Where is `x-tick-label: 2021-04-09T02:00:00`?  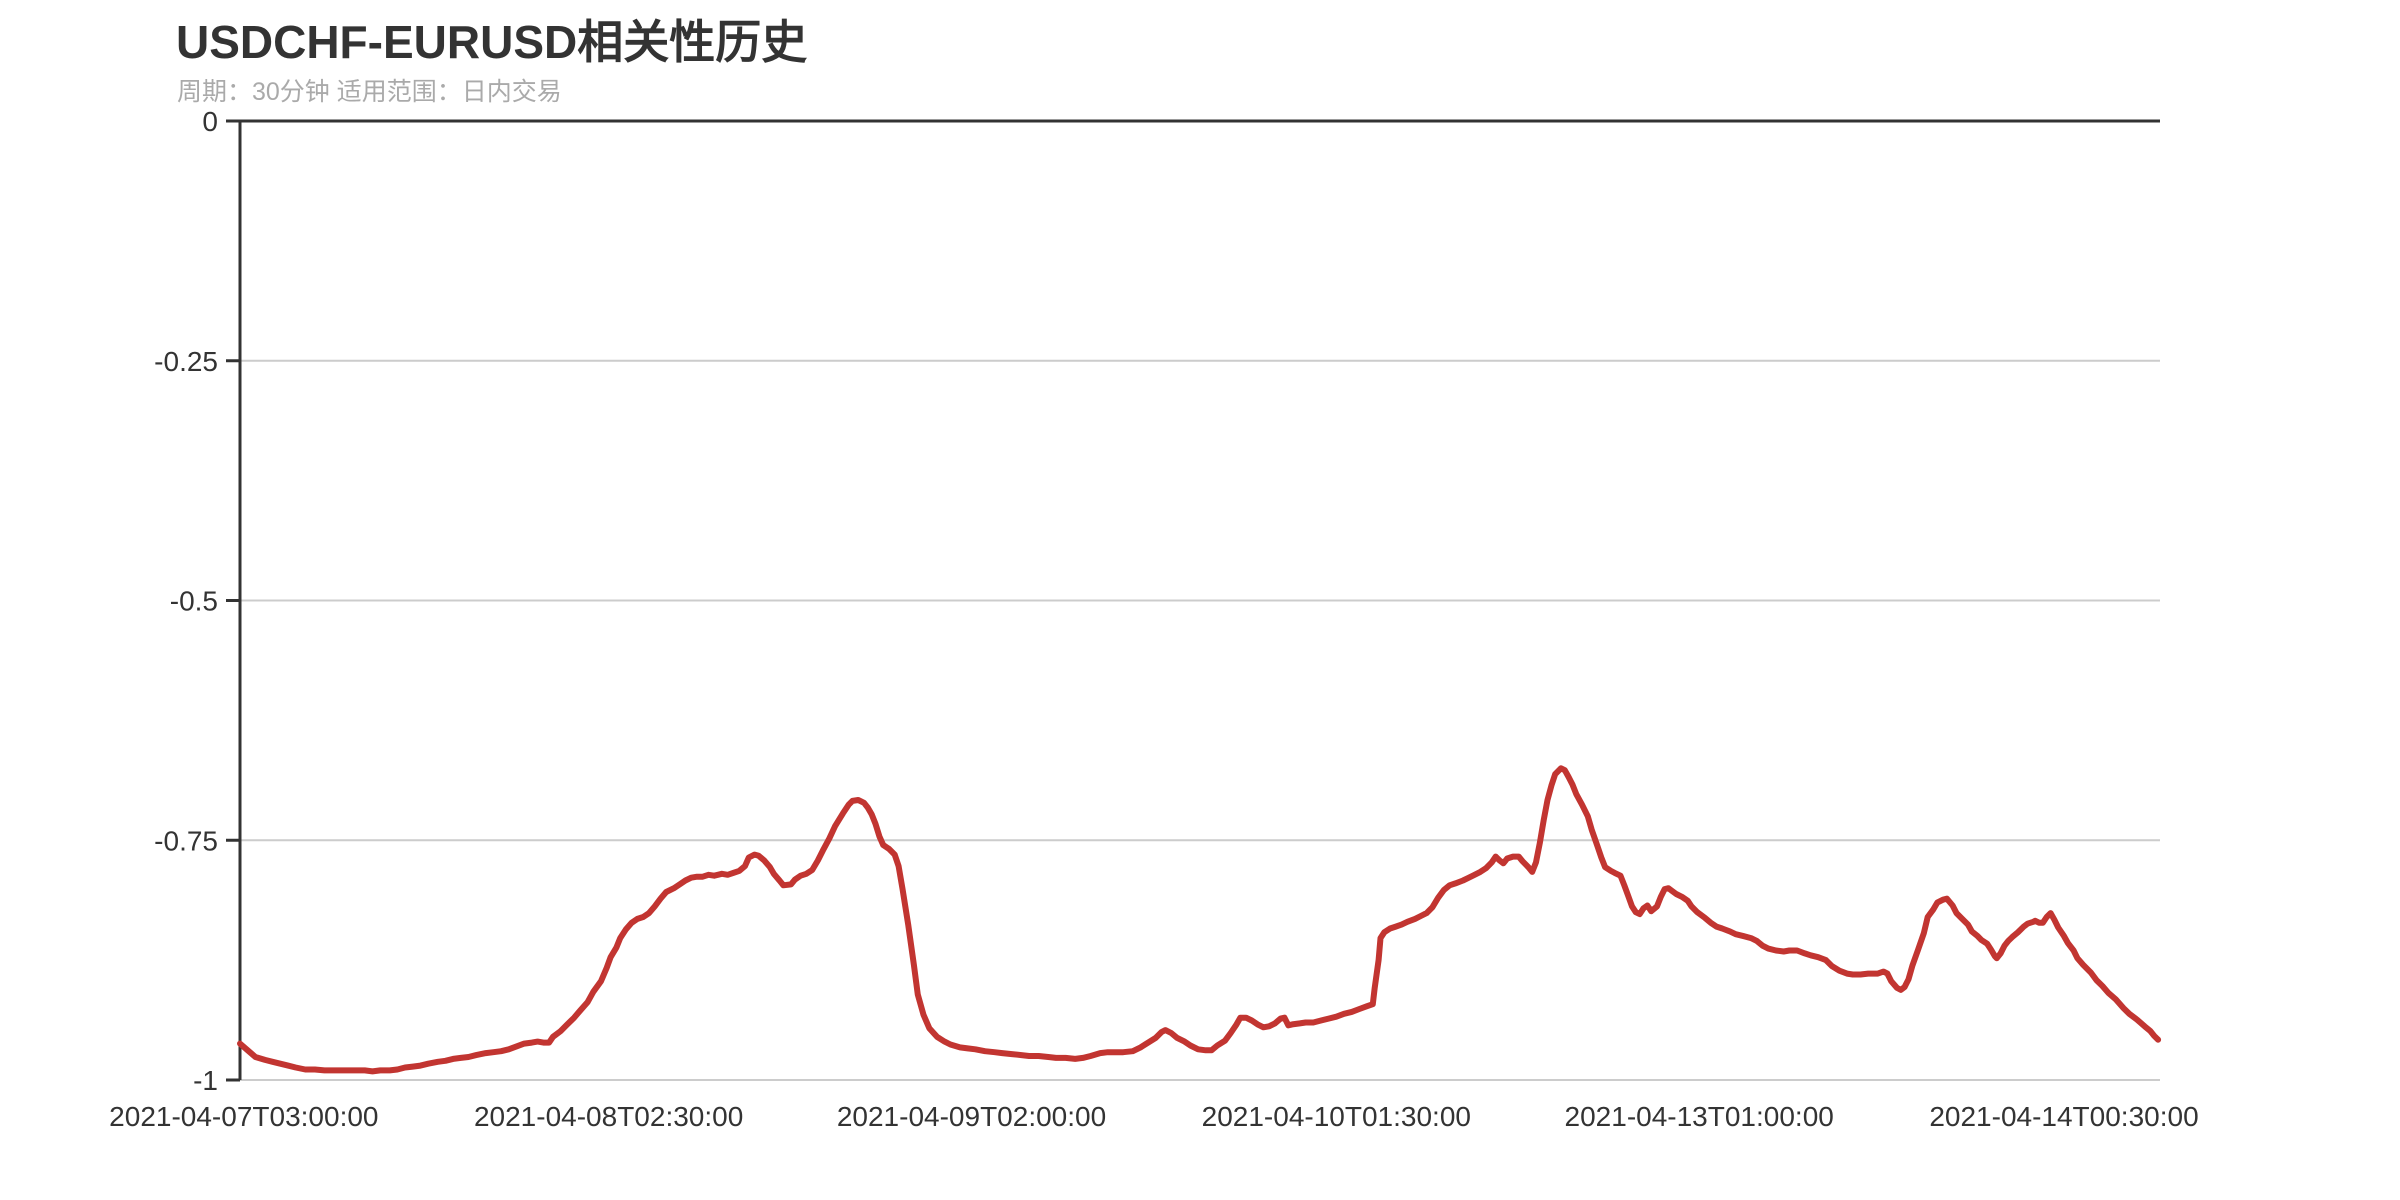 x-tick-label: 2021-04-09T02:00:00 is located at coordinates (971, 1116).